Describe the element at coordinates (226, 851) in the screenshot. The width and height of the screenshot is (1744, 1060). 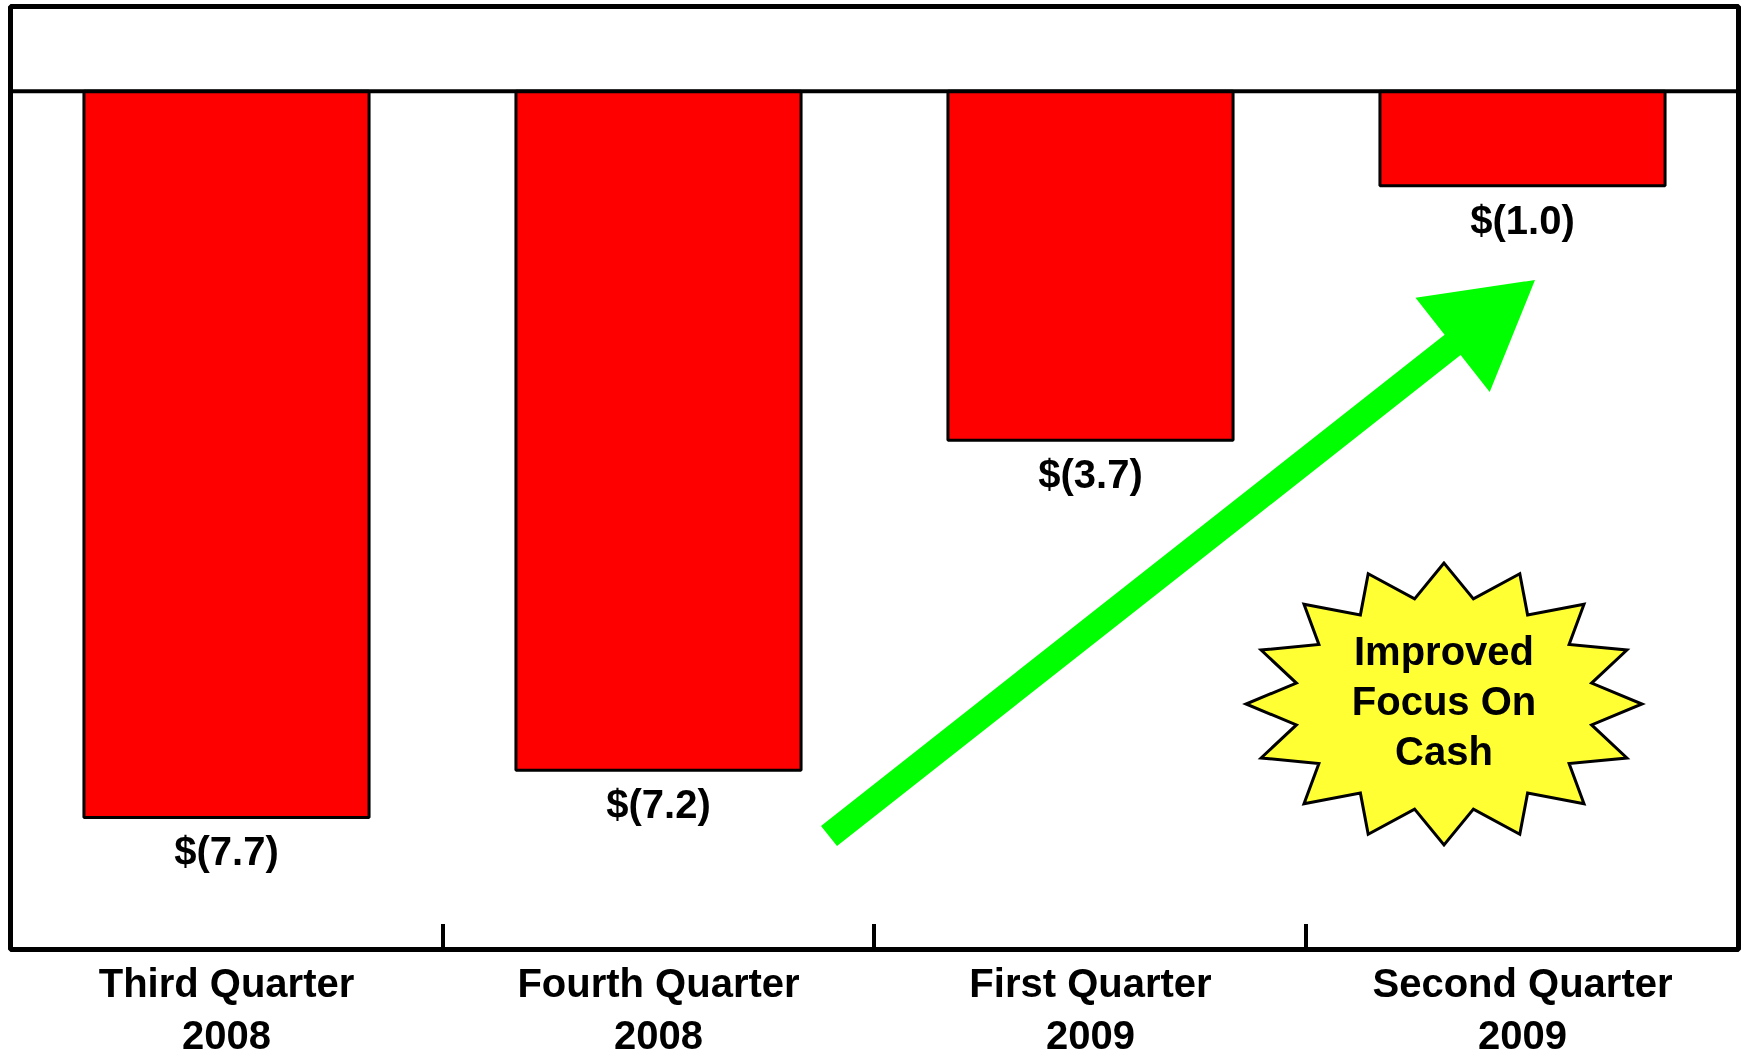
I see `data-label: $(7.7)` at that location.